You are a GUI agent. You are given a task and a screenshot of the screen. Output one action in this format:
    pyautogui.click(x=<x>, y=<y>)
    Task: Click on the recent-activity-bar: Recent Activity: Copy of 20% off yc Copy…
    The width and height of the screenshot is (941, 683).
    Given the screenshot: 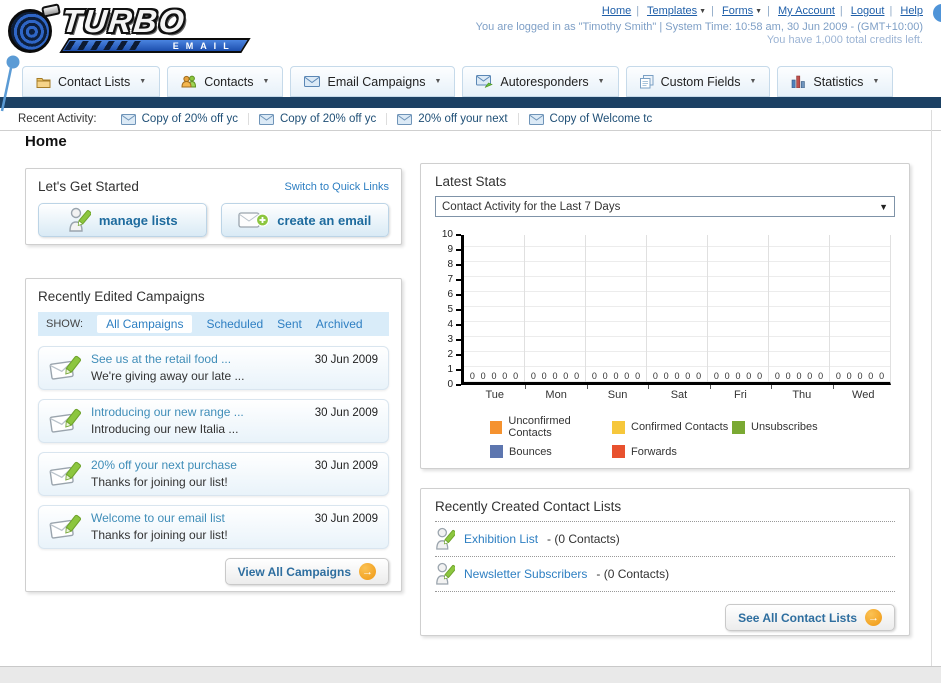 What is the action you would take?
    pyautogui.click(x=470, y=119)
    